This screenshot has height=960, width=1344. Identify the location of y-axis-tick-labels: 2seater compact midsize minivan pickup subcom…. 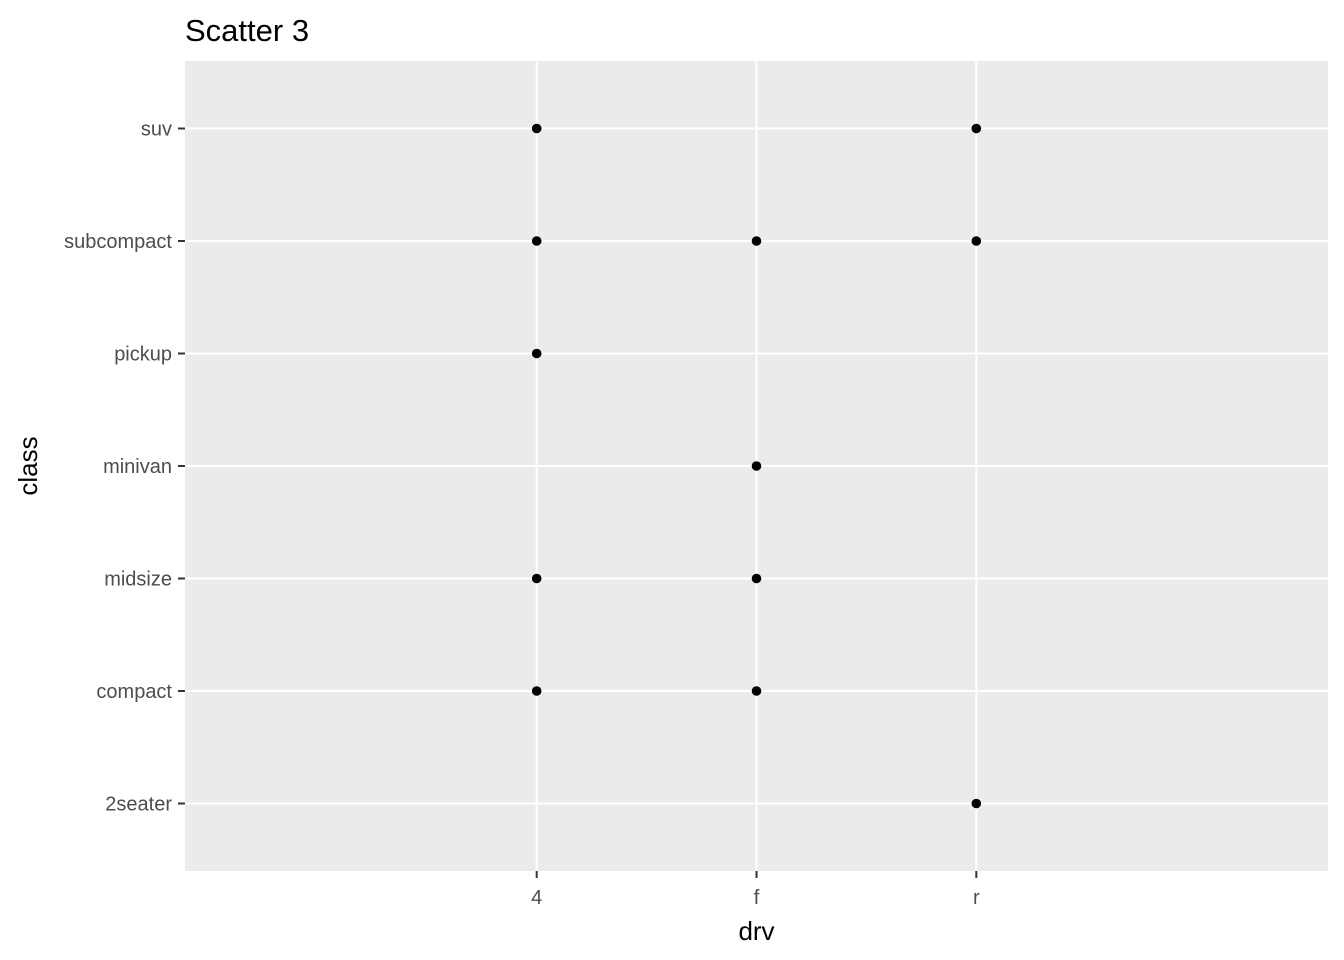
(118, 467).